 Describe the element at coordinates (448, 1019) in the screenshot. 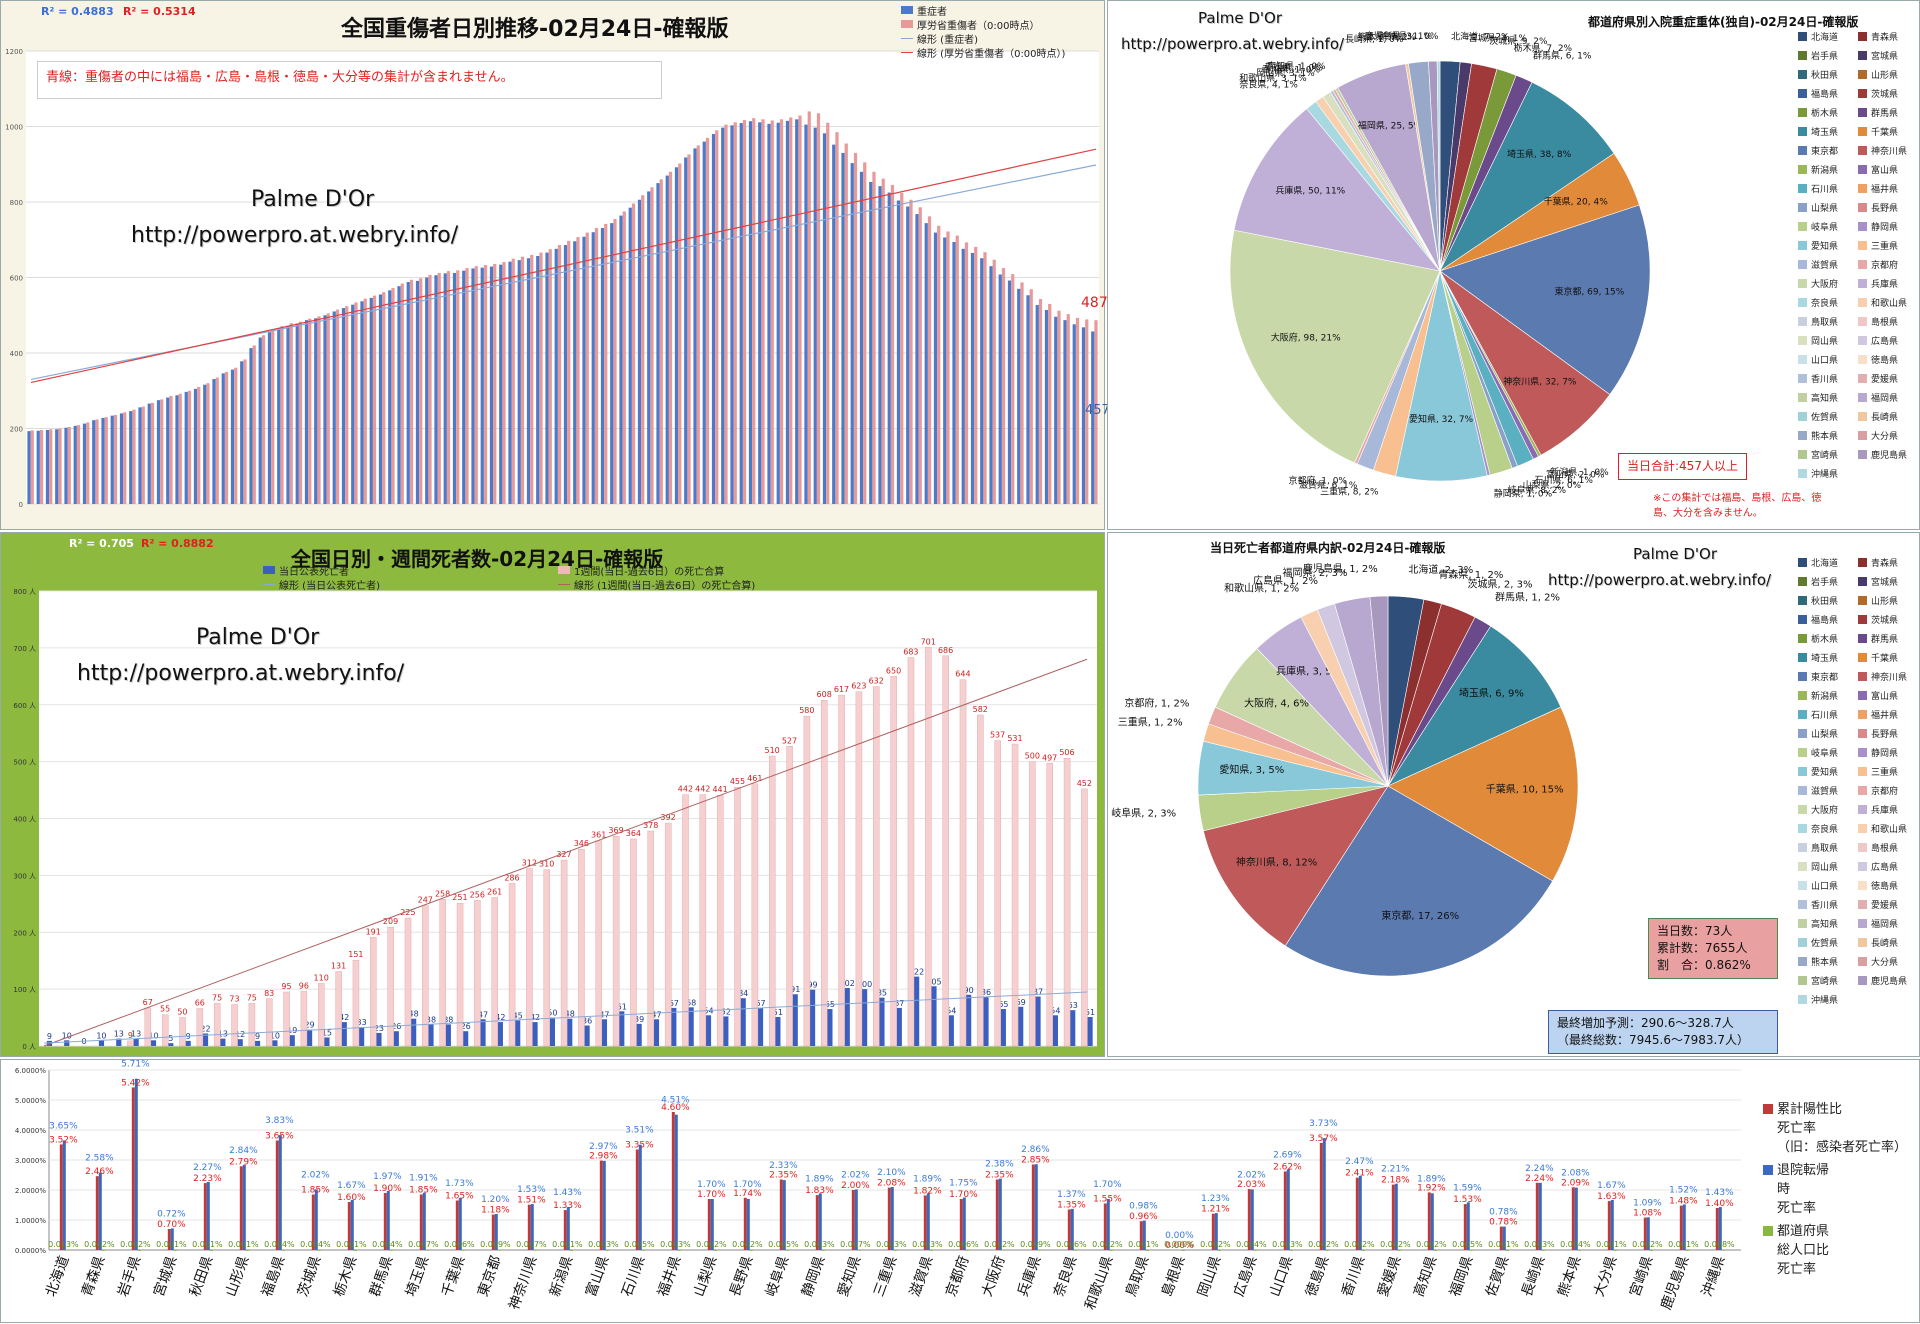

I see `data-label-daily: 38` at that location.